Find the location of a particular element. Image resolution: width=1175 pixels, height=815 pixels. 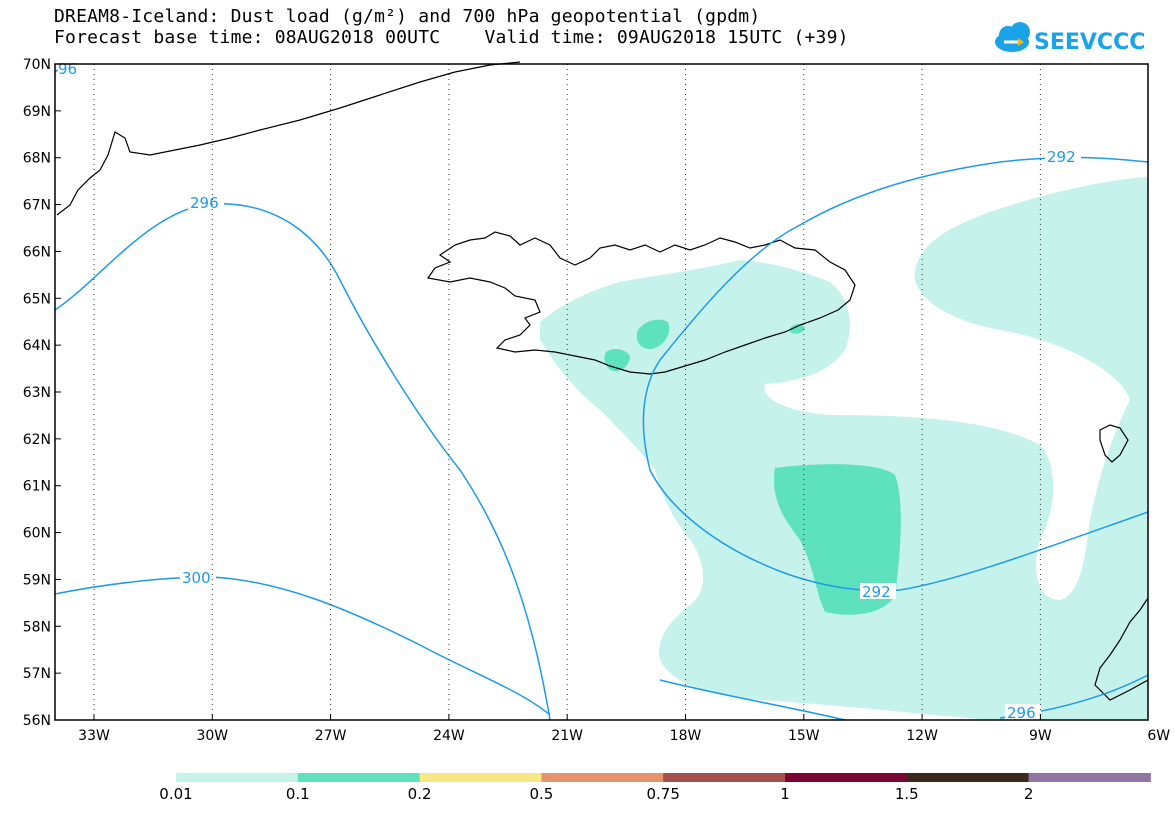

colorbar-label: 0.1 is located at coordinates (297, 794).